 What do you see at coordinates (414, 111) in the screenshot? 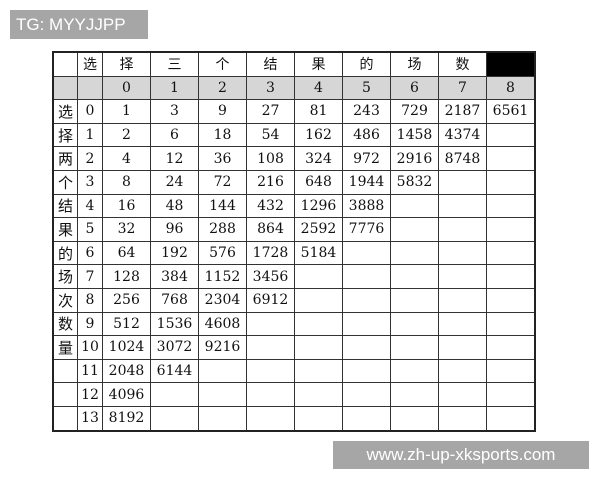
I see `table-cell: 729` at bounding box center [414, 111].